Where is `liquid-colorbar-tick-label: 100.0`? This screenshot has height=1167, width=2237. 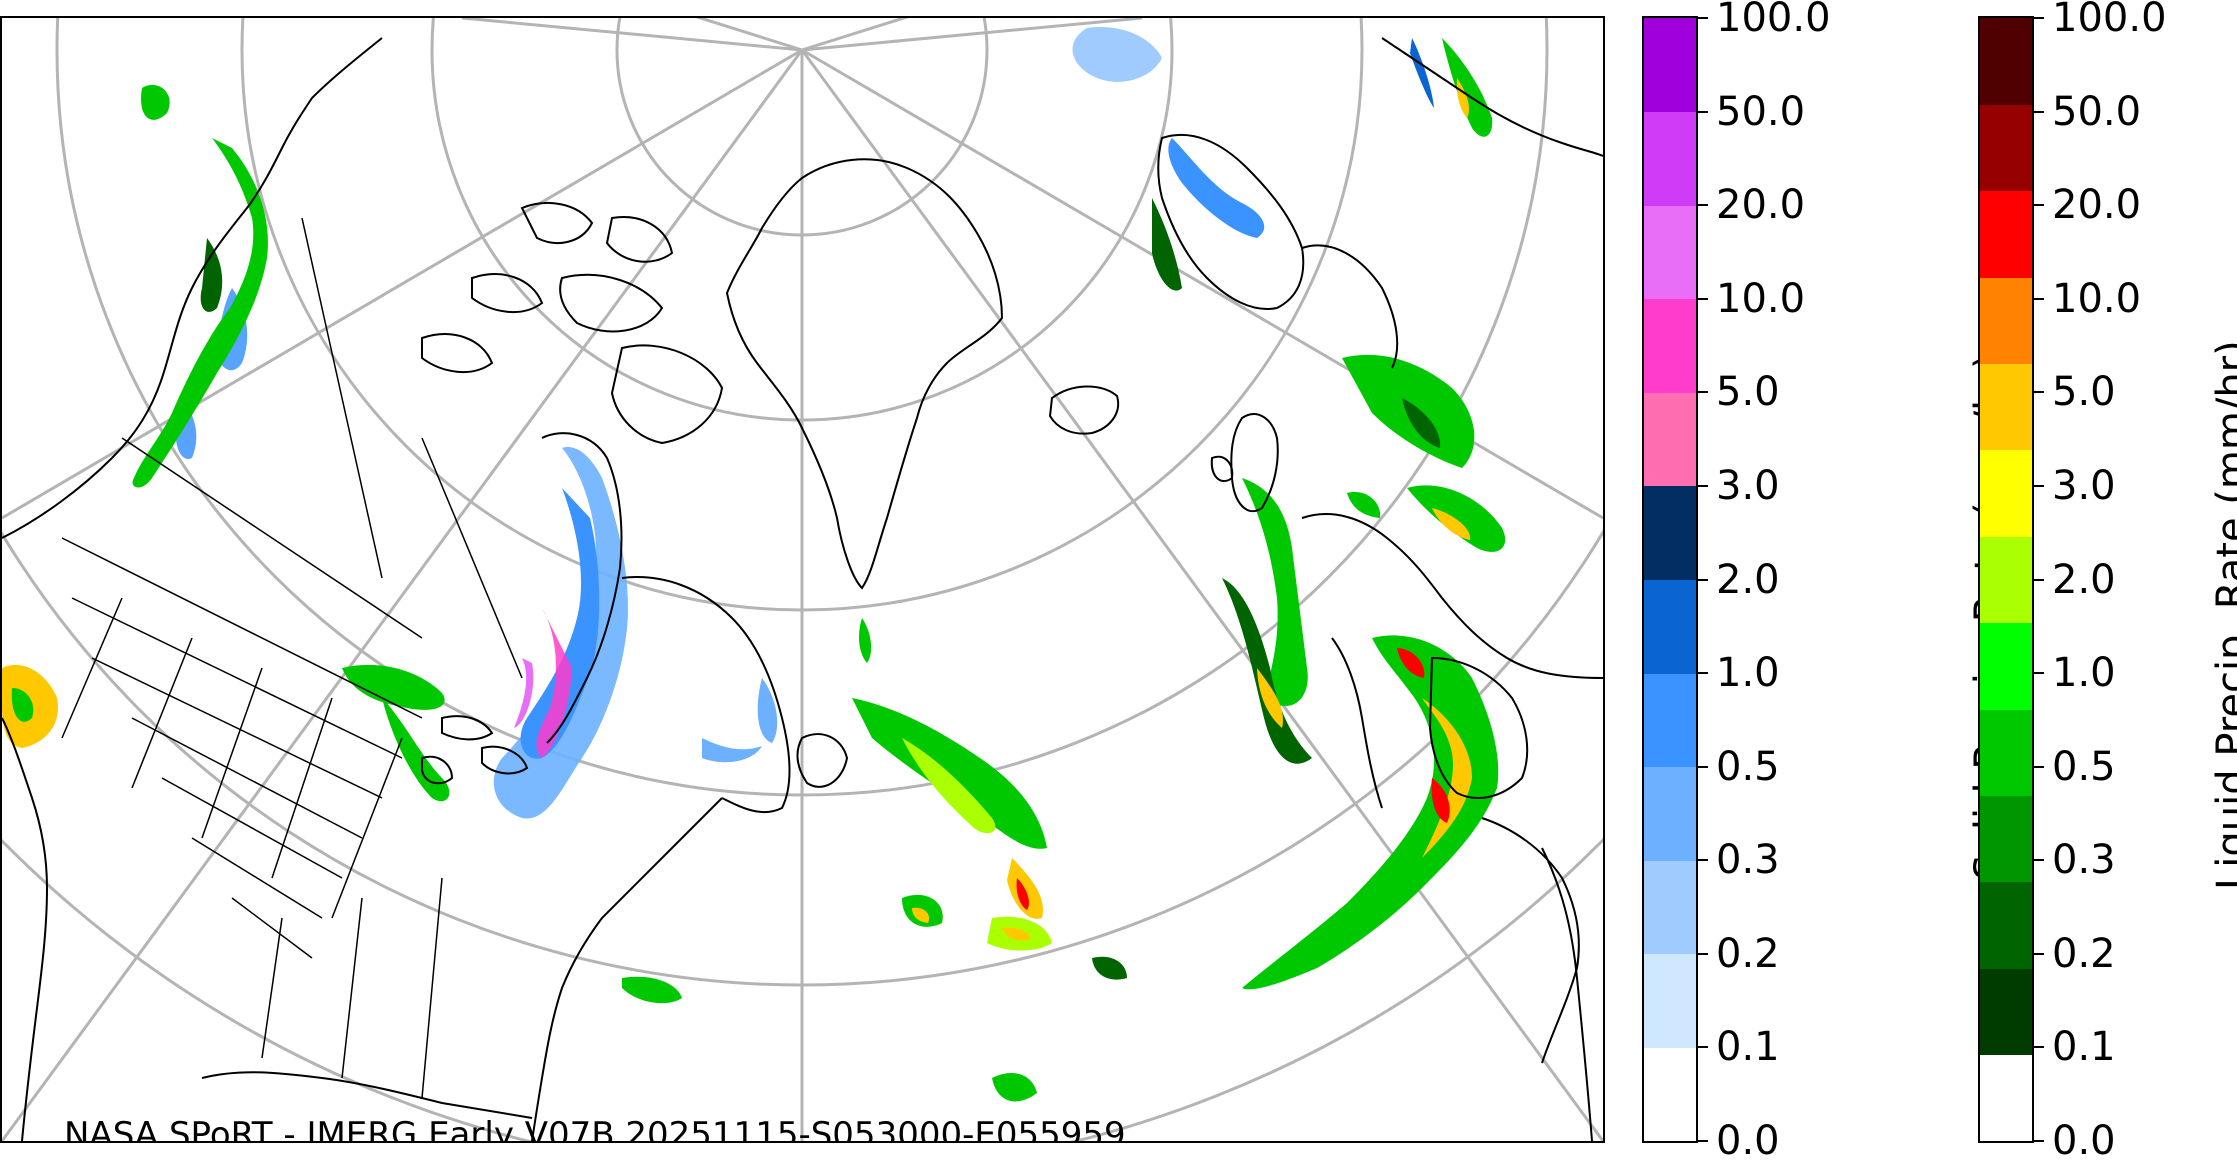
liquid-colorbar-tick-label: 100.0 is located at coordinates (2109, 20).